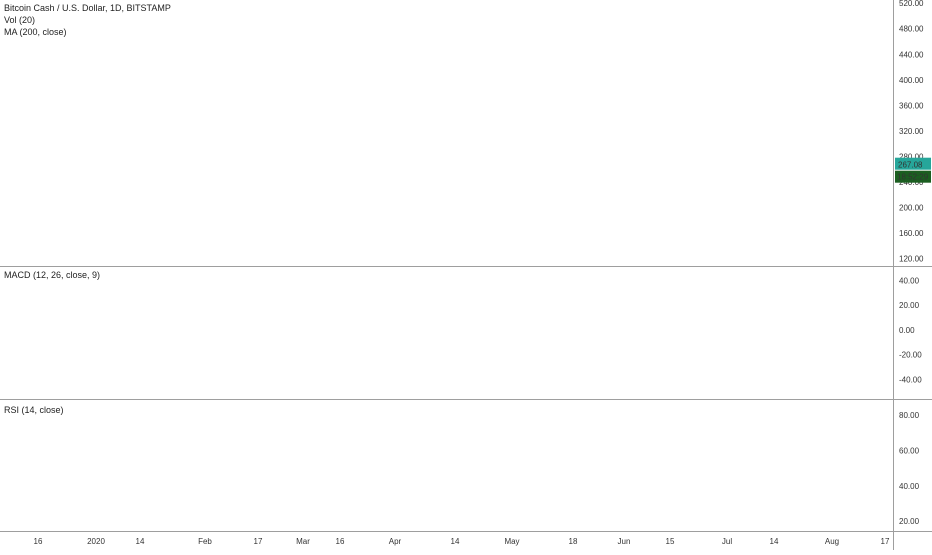 The height and width of the screenshot is (555, 932). Describe the element at coordinates (911, 29) in the screenshot. I see `price-tick-label: 480.00` at that location.